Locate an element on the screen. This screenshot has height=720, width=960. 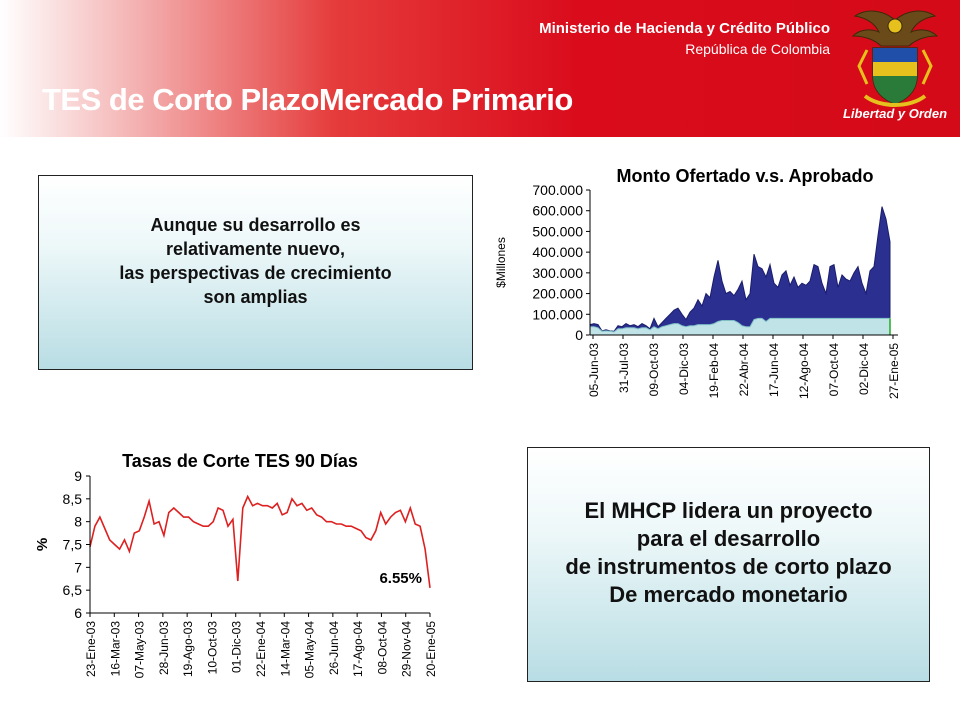
x-tick-label: 23-Ene-03 is located at coordinates (91, 649).